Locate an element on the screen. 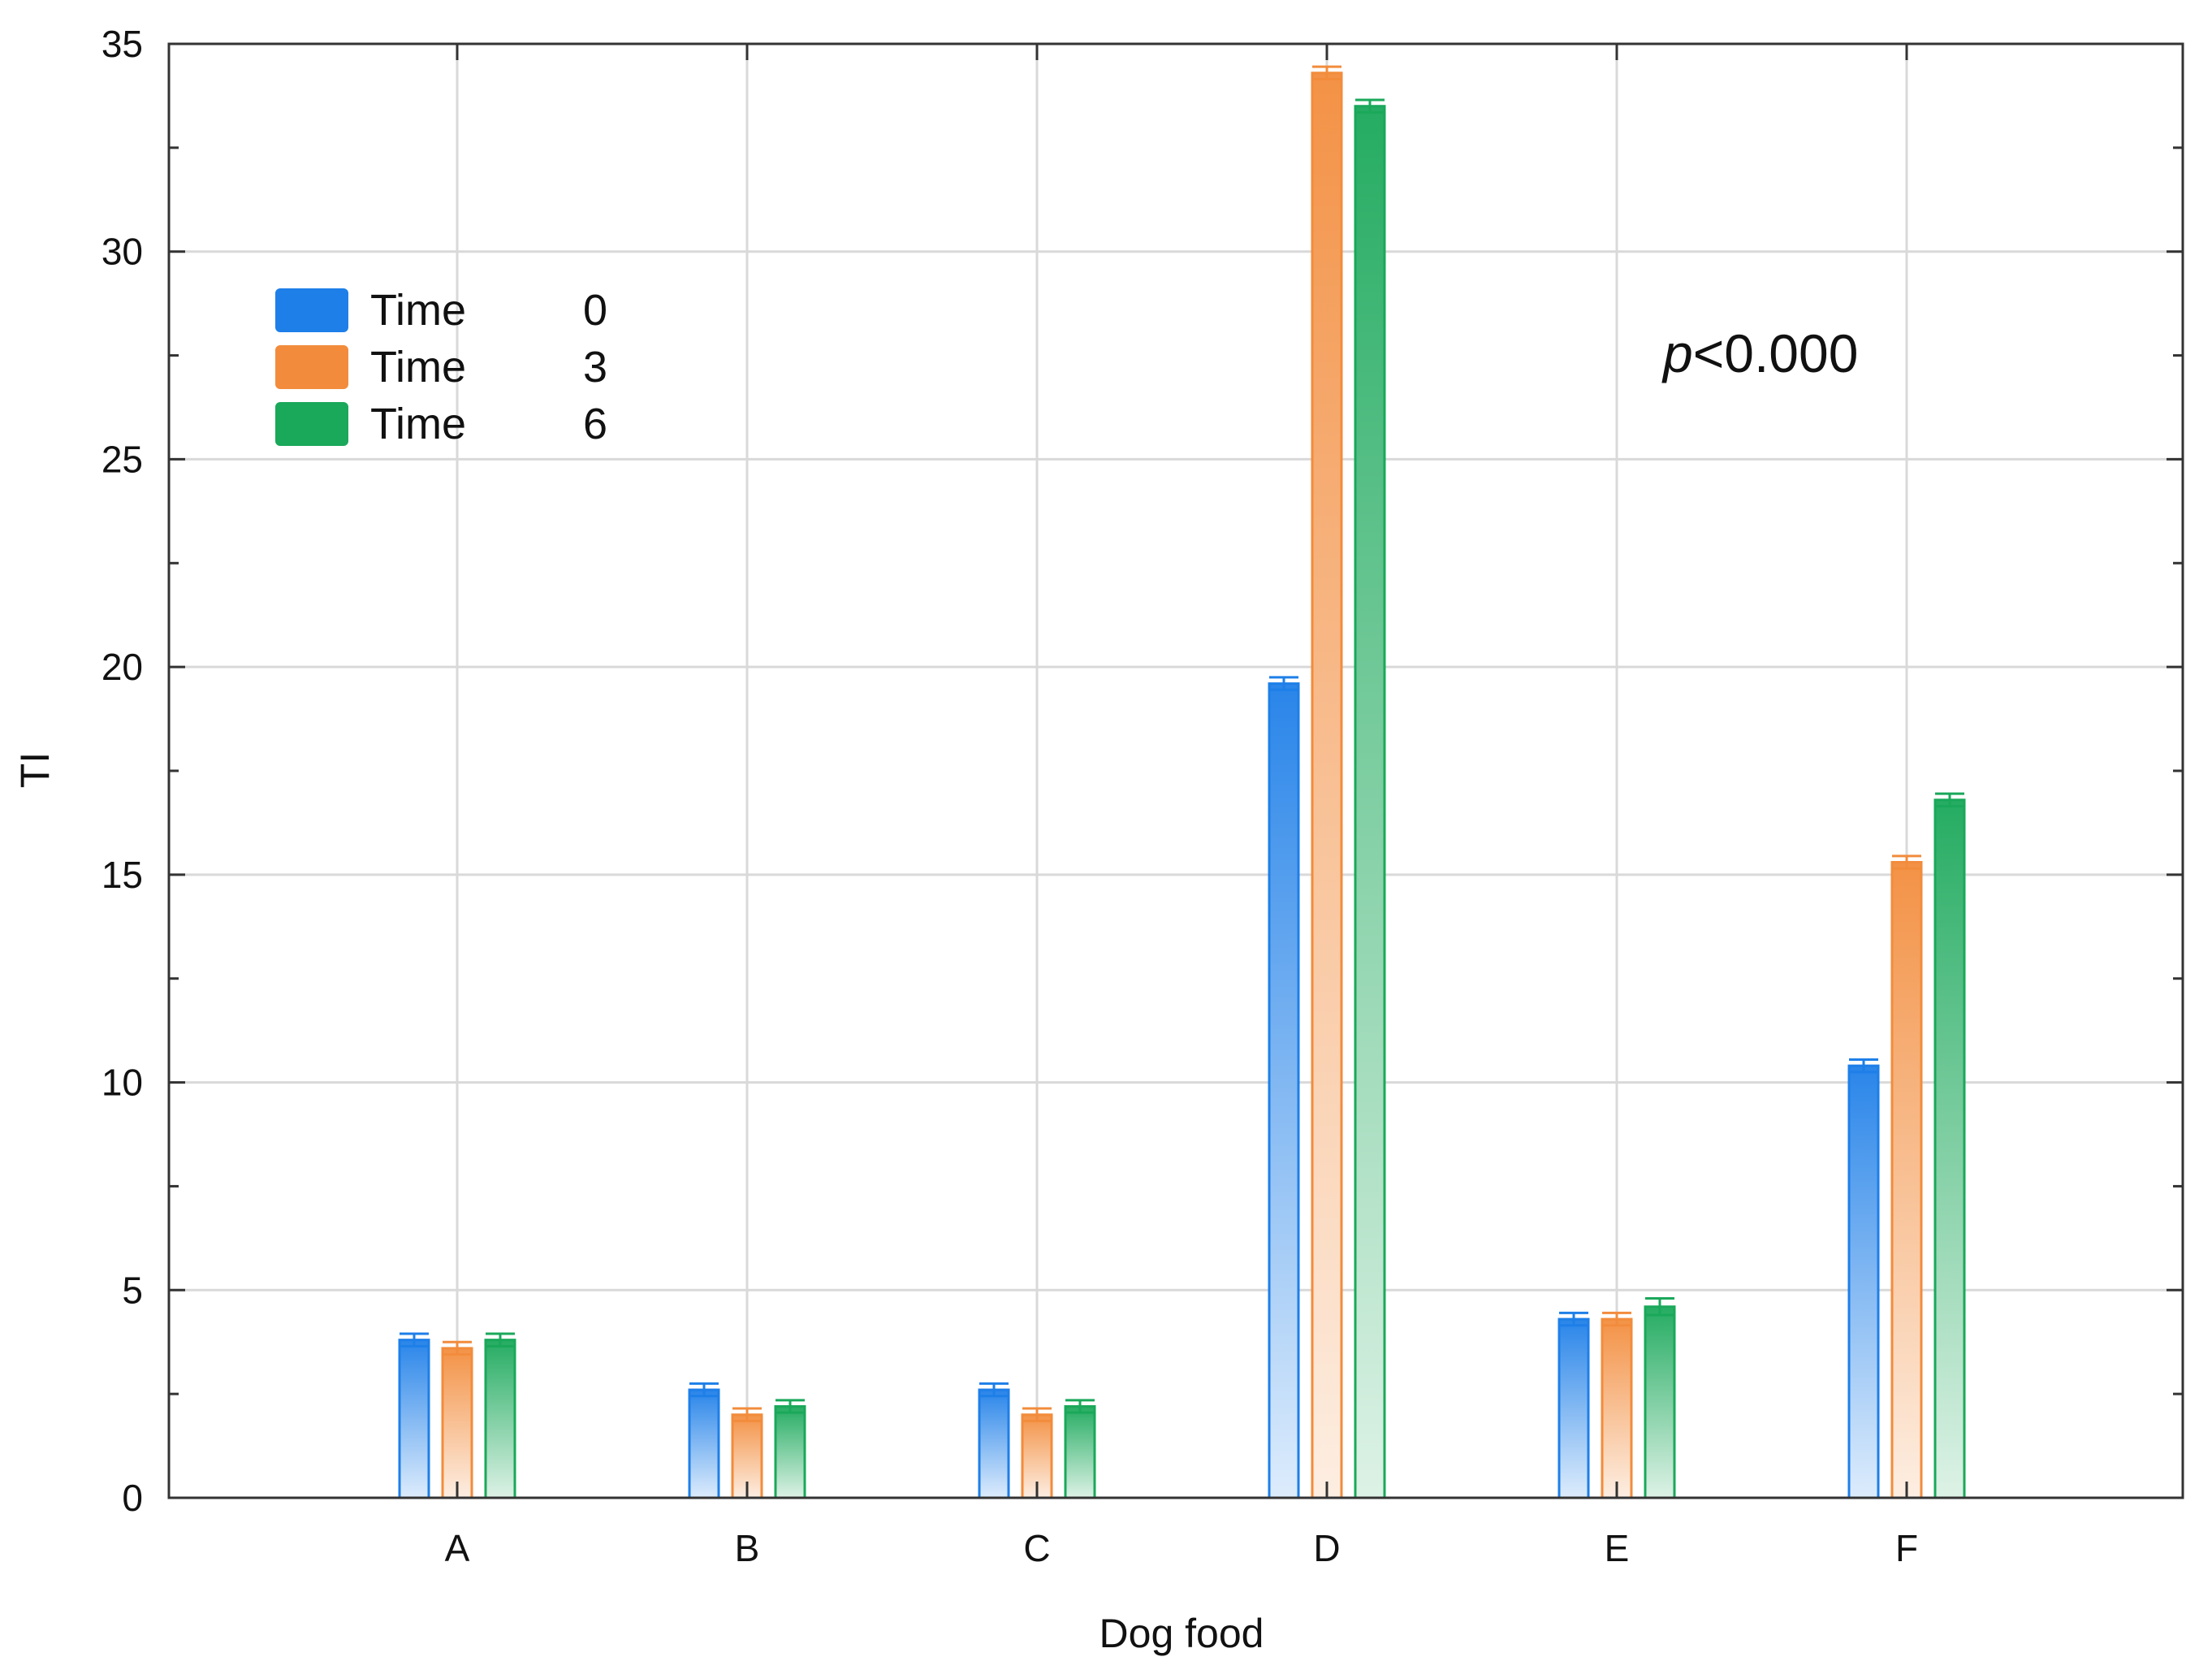  y-tick-label: 15 is located at coordinates (122, 875).